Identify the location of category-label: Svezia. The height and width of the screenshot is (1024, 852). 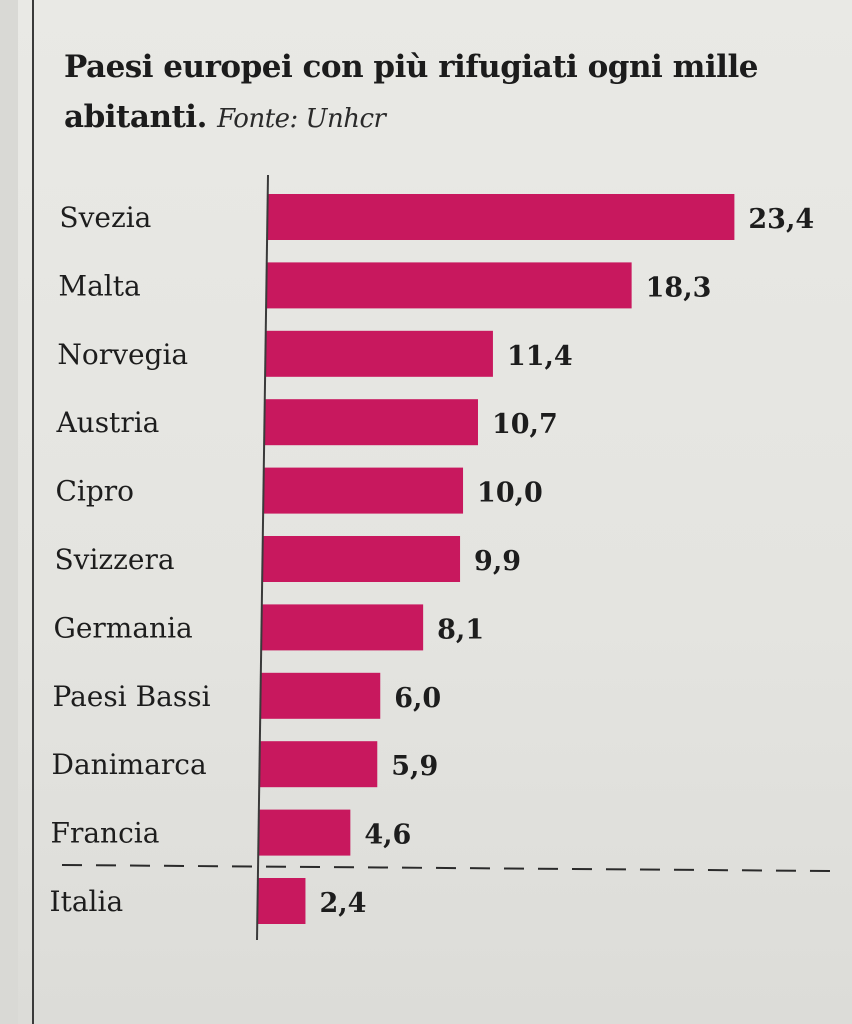
(105, 217).